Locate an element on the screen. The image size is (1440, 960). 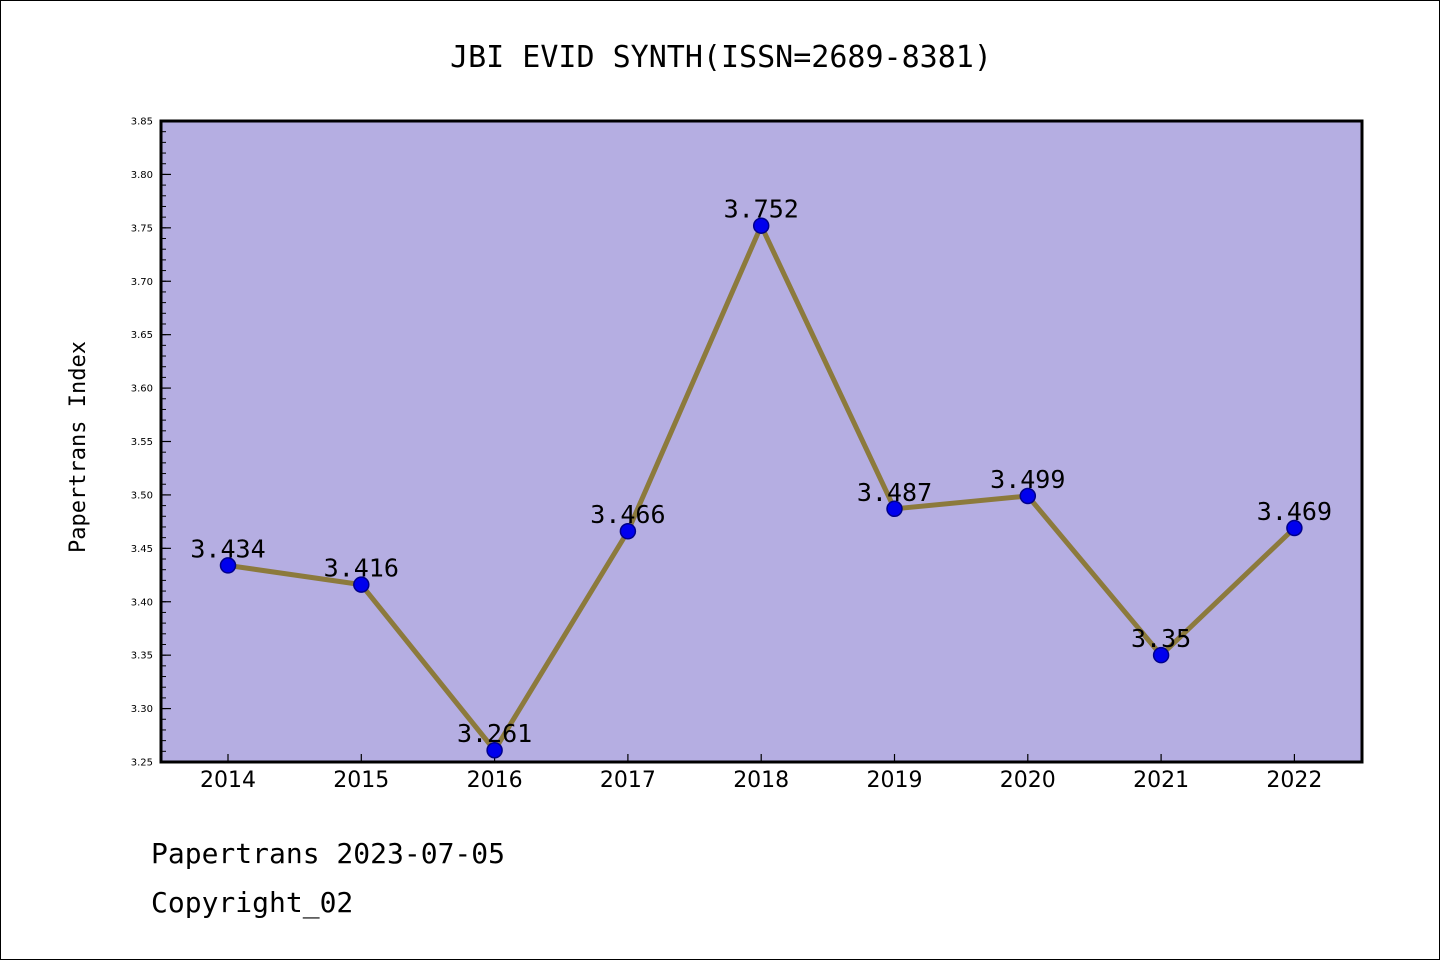
footer-copyright-line: Copyright_02 is located at coordinates (252, 902).